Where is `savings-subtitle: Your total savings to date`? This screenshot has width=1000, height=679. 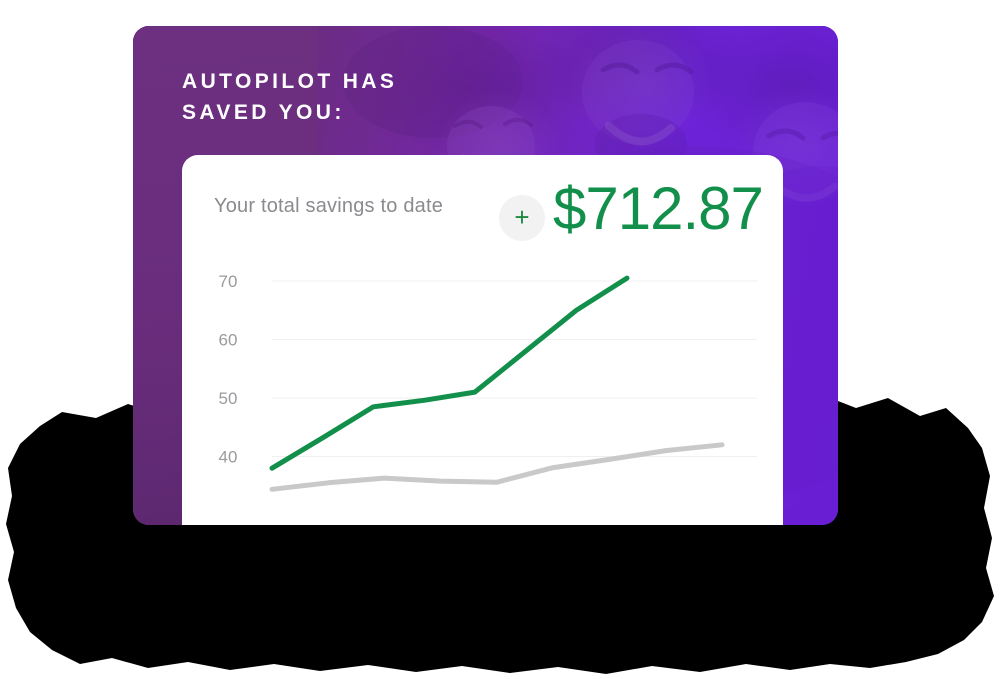
savings-subtitle: Your total savings to date is located at coordinates (329, 206).